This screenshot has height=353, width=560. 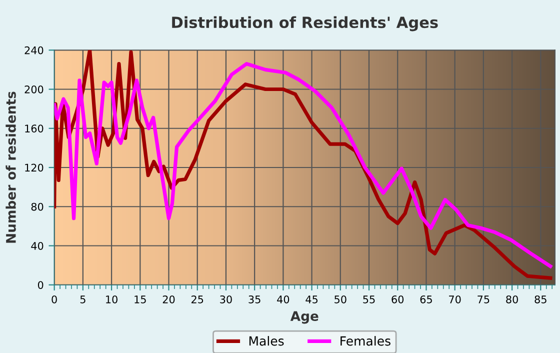 I want to click on x-tick-label: 35, so click(x=254, y=299).